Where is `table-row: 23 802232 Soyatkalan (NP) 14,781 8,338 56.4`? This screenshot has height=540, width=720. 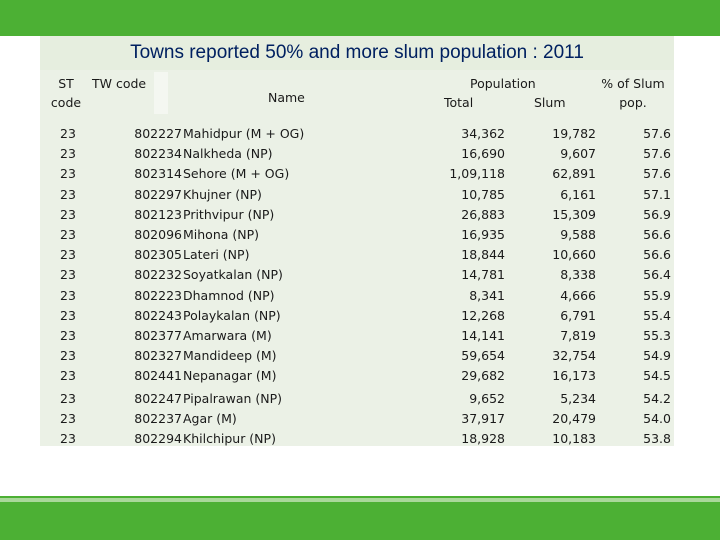
table-row: 23 802232 Soyatkalan (NP) 14,781 8,338 56.4 is located at coordinates (357, 275).